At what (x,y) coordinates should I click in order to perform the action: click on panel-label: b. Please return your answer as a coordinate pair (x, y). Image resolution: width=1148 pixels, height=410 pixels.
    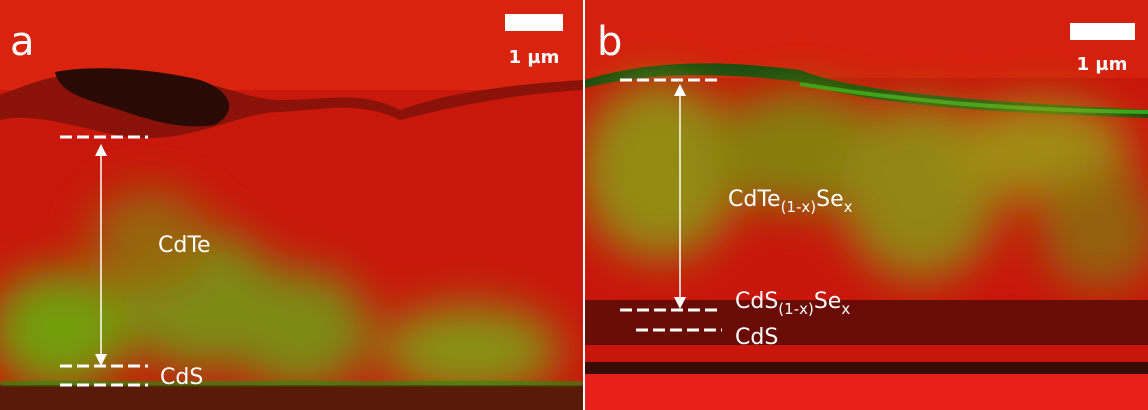
    Looking at the image, I should click on (609, 42).